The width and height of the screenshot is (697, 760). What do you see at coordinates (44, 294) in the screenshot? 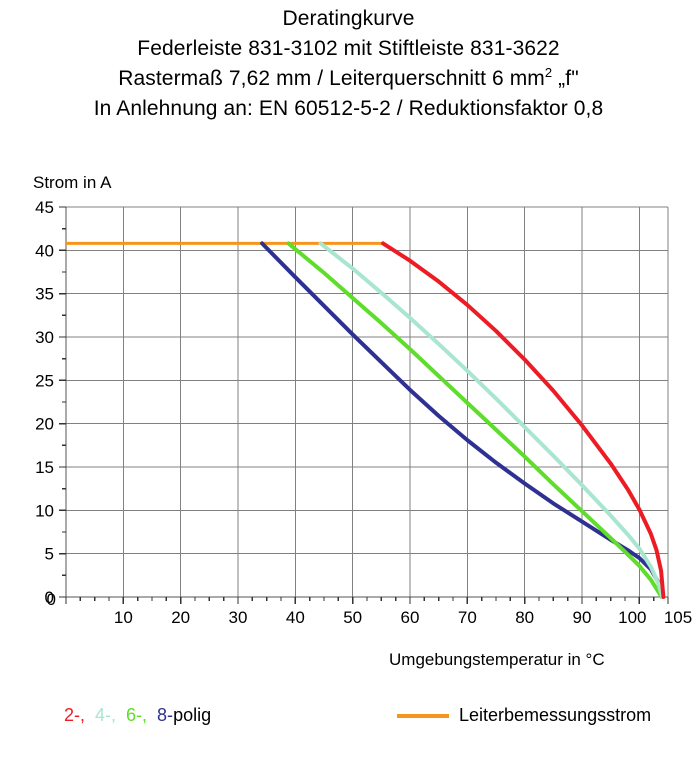
I see `y-tick-label-35: 35` at bounding box center [44, 294].